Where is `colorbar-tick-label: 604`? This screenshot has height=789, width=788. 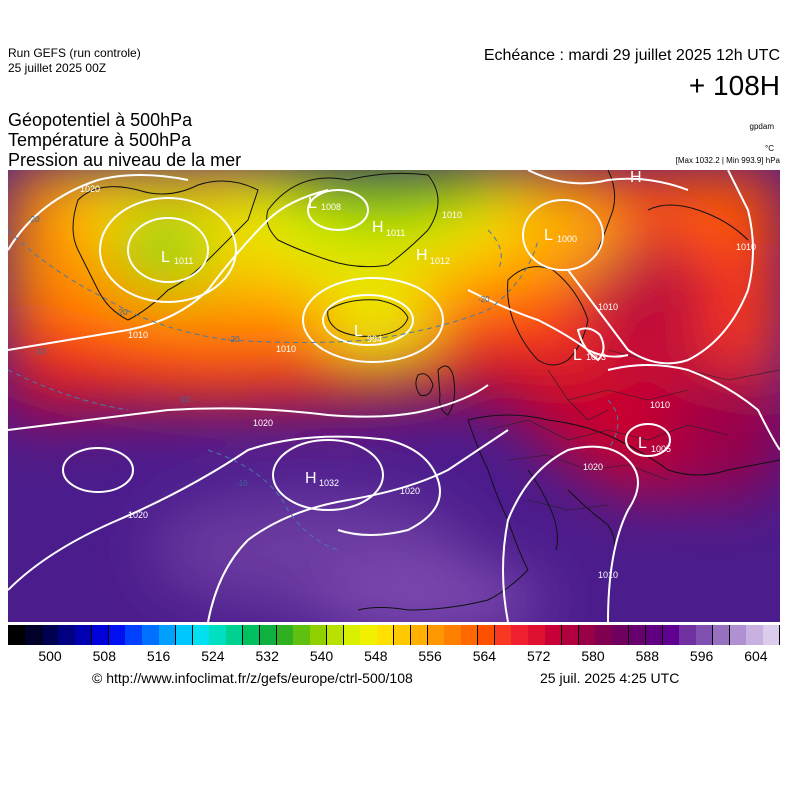 colorbar-tick-label: 604 is located at coordinates (756, 656).